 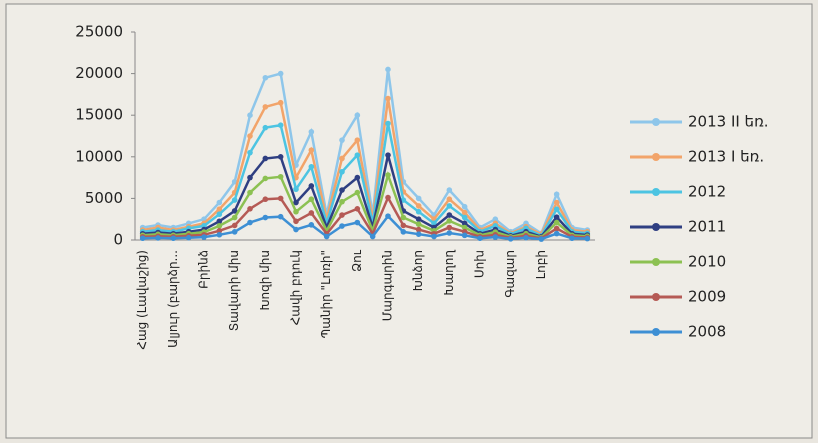 What do you see at coordinates (326, 294) in the screenshot?
I see `x-tick-label: Պանիր "Լոռի"` at bounding box center [326, 294].